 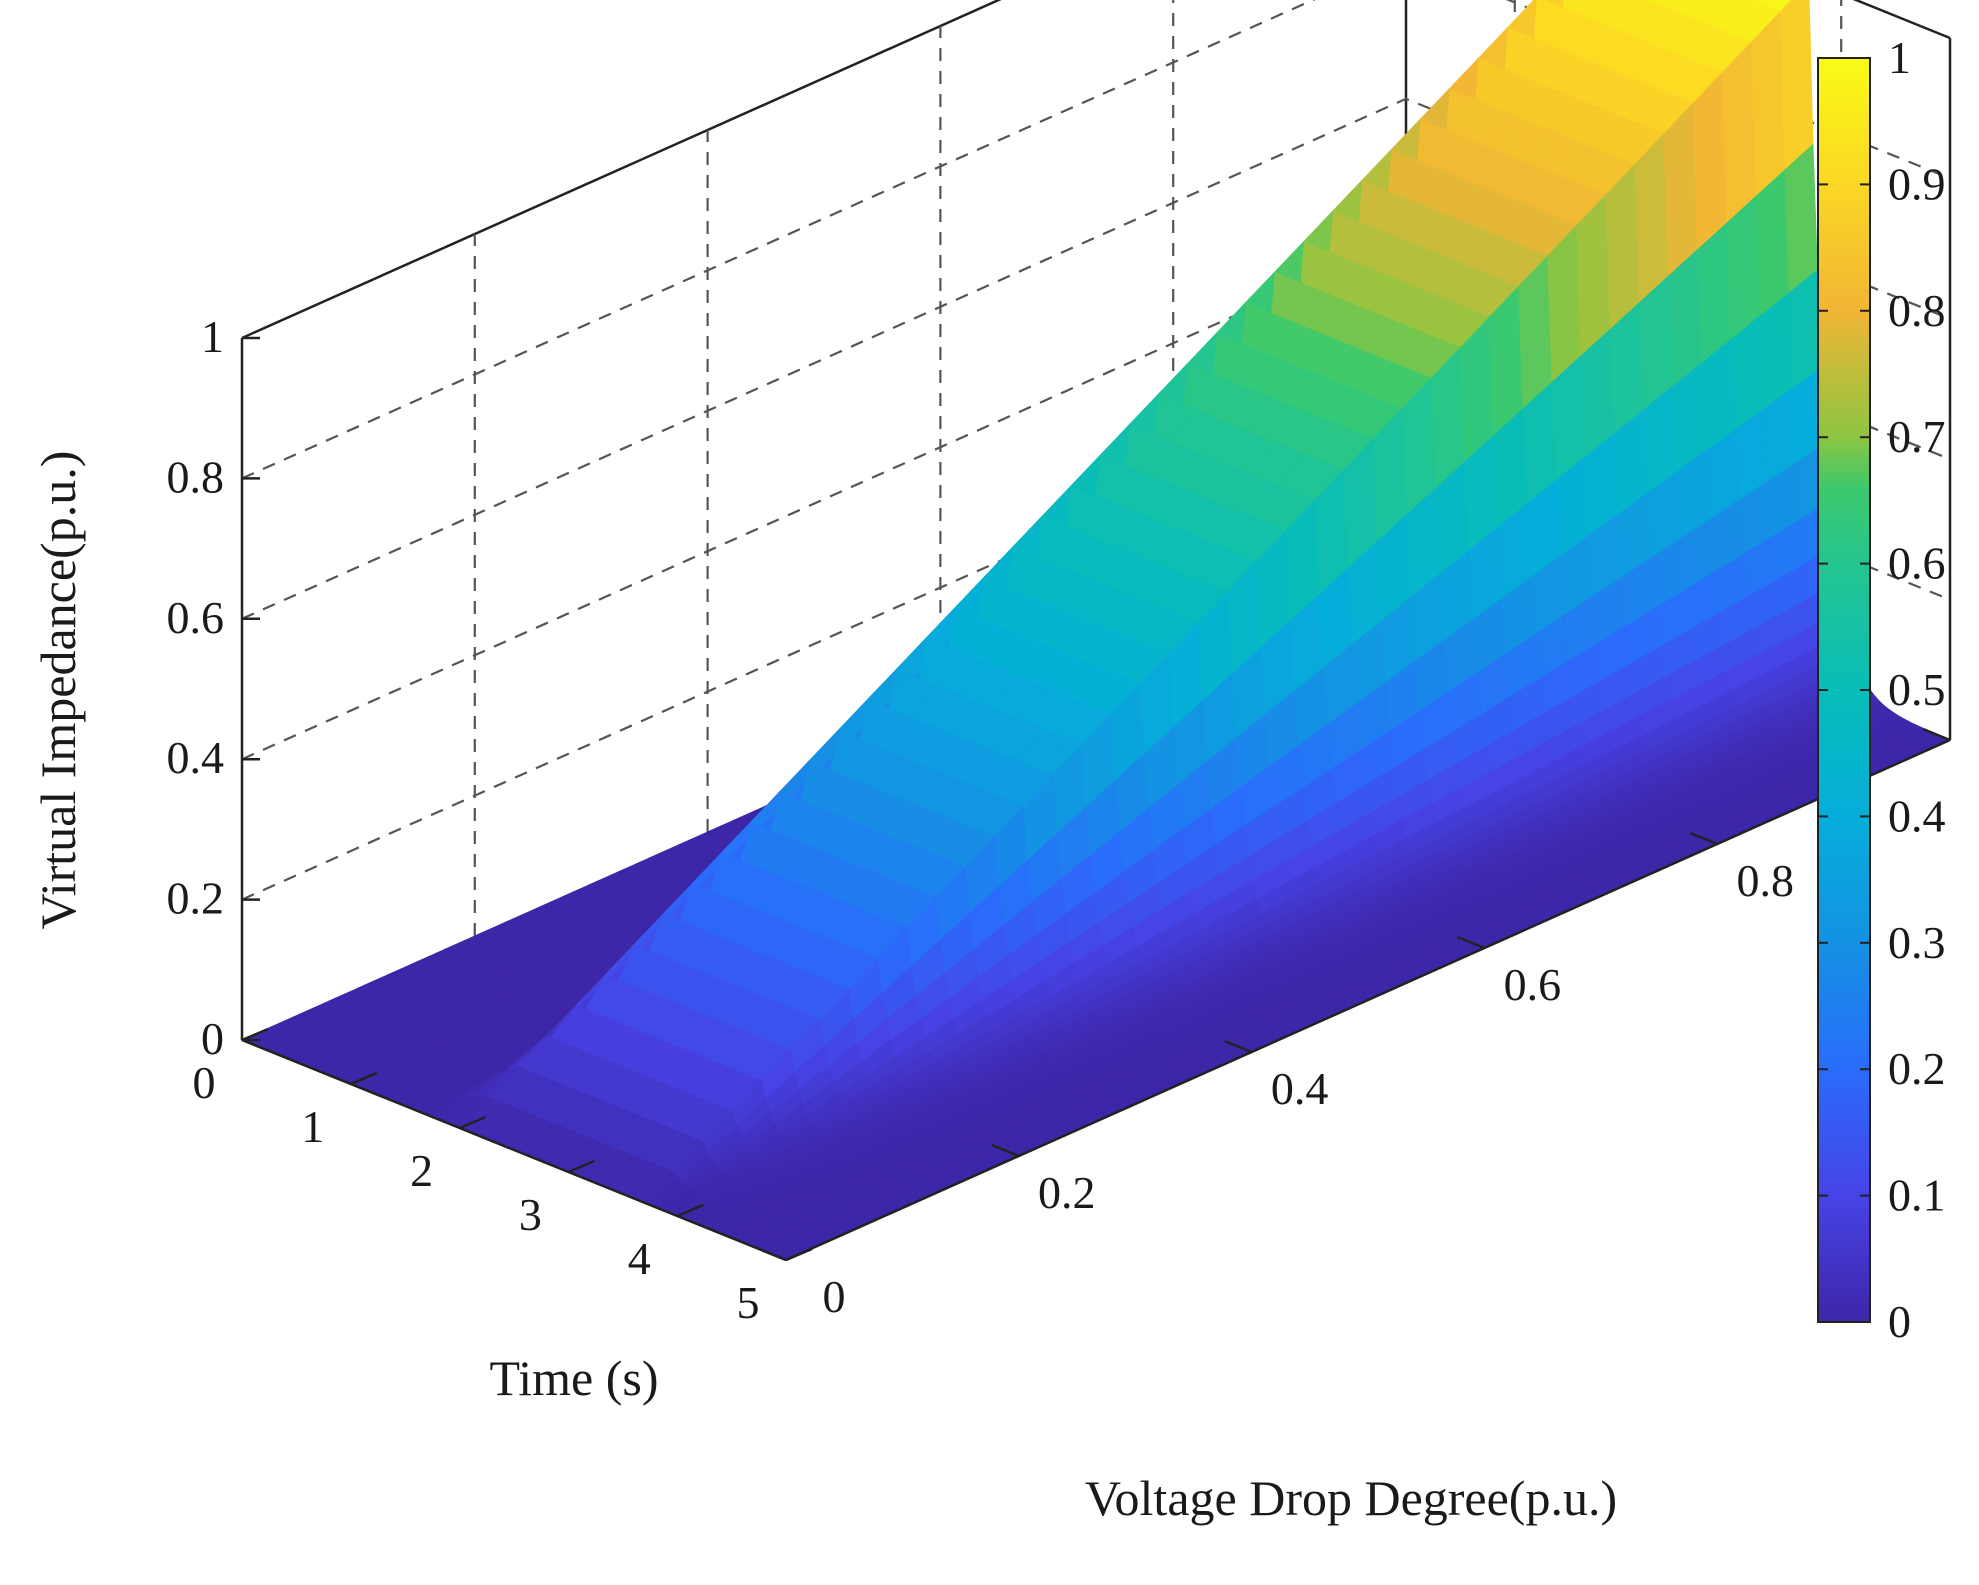 I want to click on colorbar-tick-label: 0.3, so click(x=1917, y=942).